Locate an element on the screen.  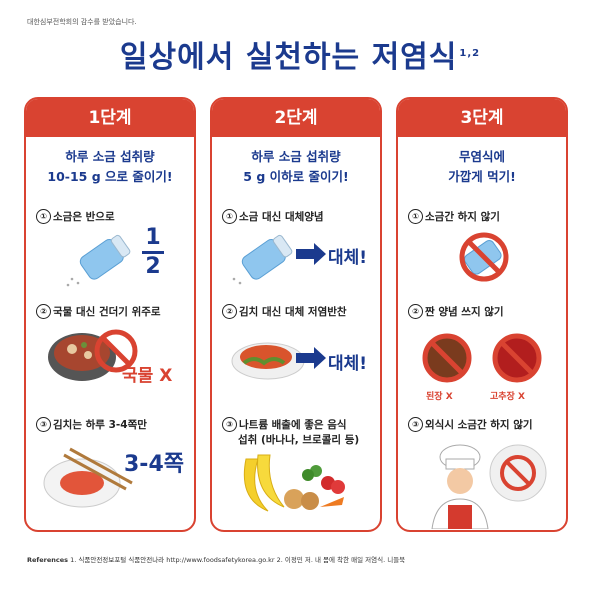
step-text: 나트륨 배출에 좋은 음식 is located at coordinates (293, 425).